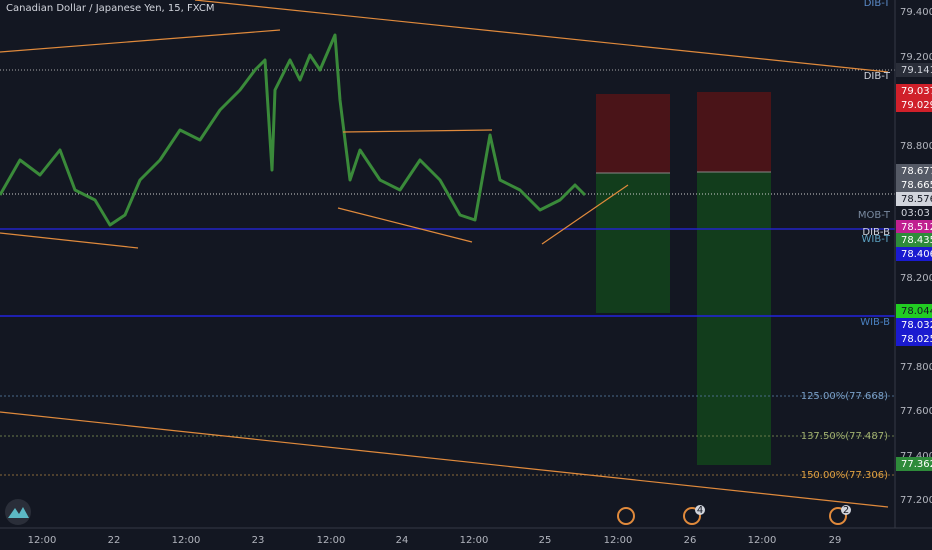 Image resolution: width=932 pixels, height=550 pixels. I want to click on price-tag-label: 78.665, so click(916, 185).